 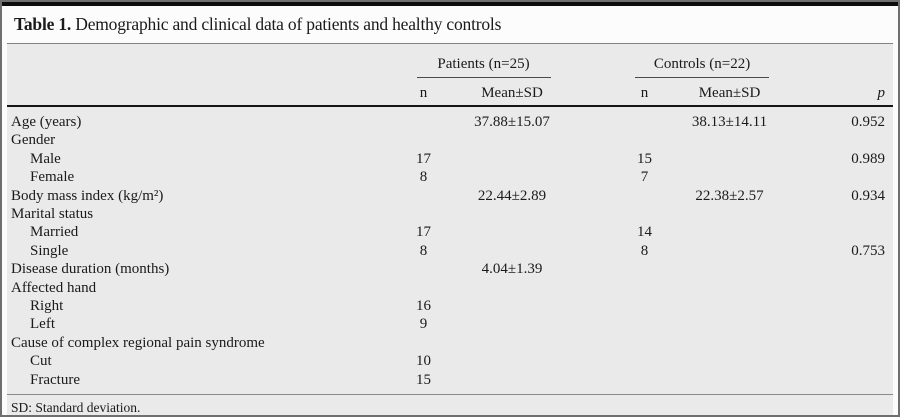 I want to click on controls-meansd-cell: 22.38±2.57, so click(x=729, y=195).